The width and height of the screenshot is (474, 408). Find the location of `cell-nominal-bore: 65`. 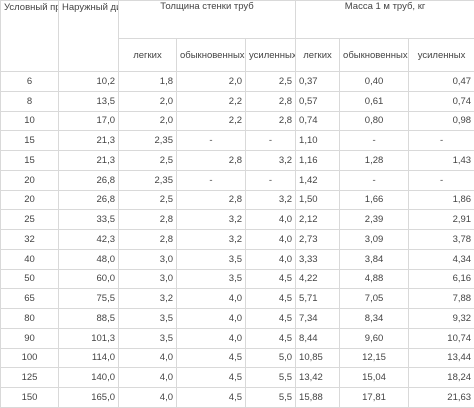

cell-nominal-bore: 65 is located at coordinates (30, 299).